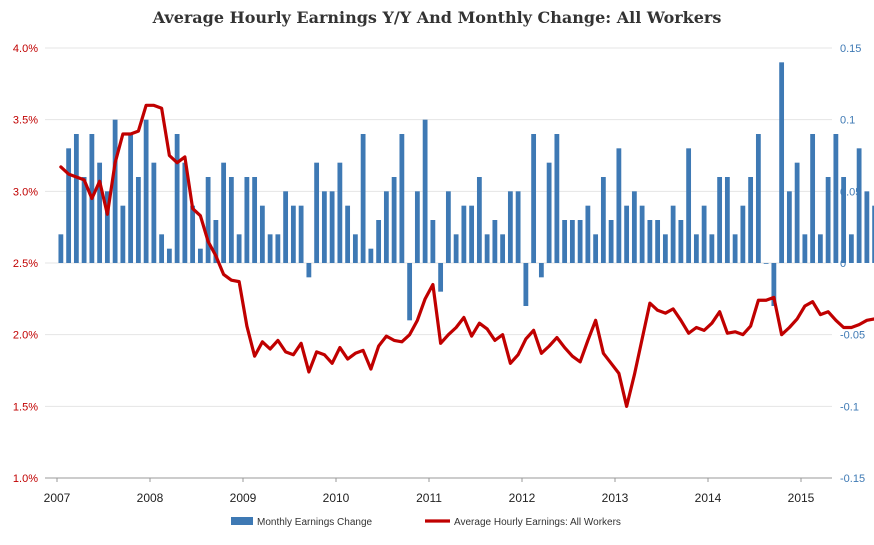 This screenshot has width=874, height=545. Describe the element at coordinates (843, 264) in the screenshot. I see `right-tick-label: 0` at that location.